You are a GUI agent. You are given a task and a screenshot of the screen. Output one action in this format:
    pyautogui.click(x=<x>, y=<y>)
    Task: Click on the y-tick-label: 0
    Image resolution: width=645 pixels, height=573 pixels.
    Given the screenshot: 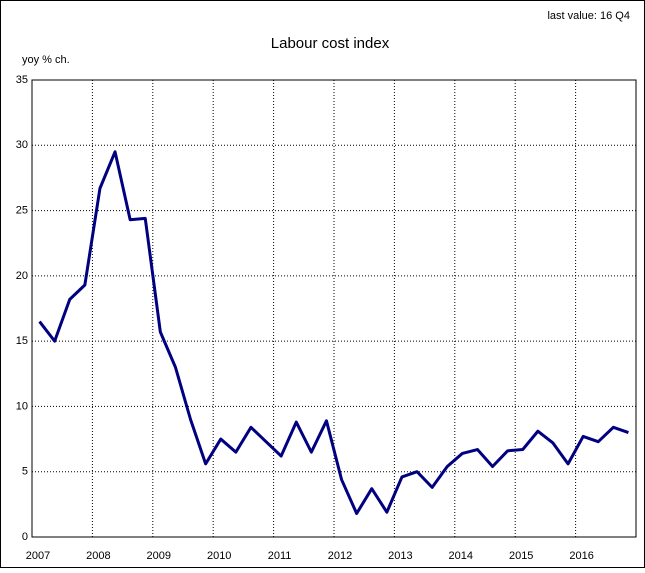 What is the action you would take?
    pyautogui.click(x=25, y=537)
    